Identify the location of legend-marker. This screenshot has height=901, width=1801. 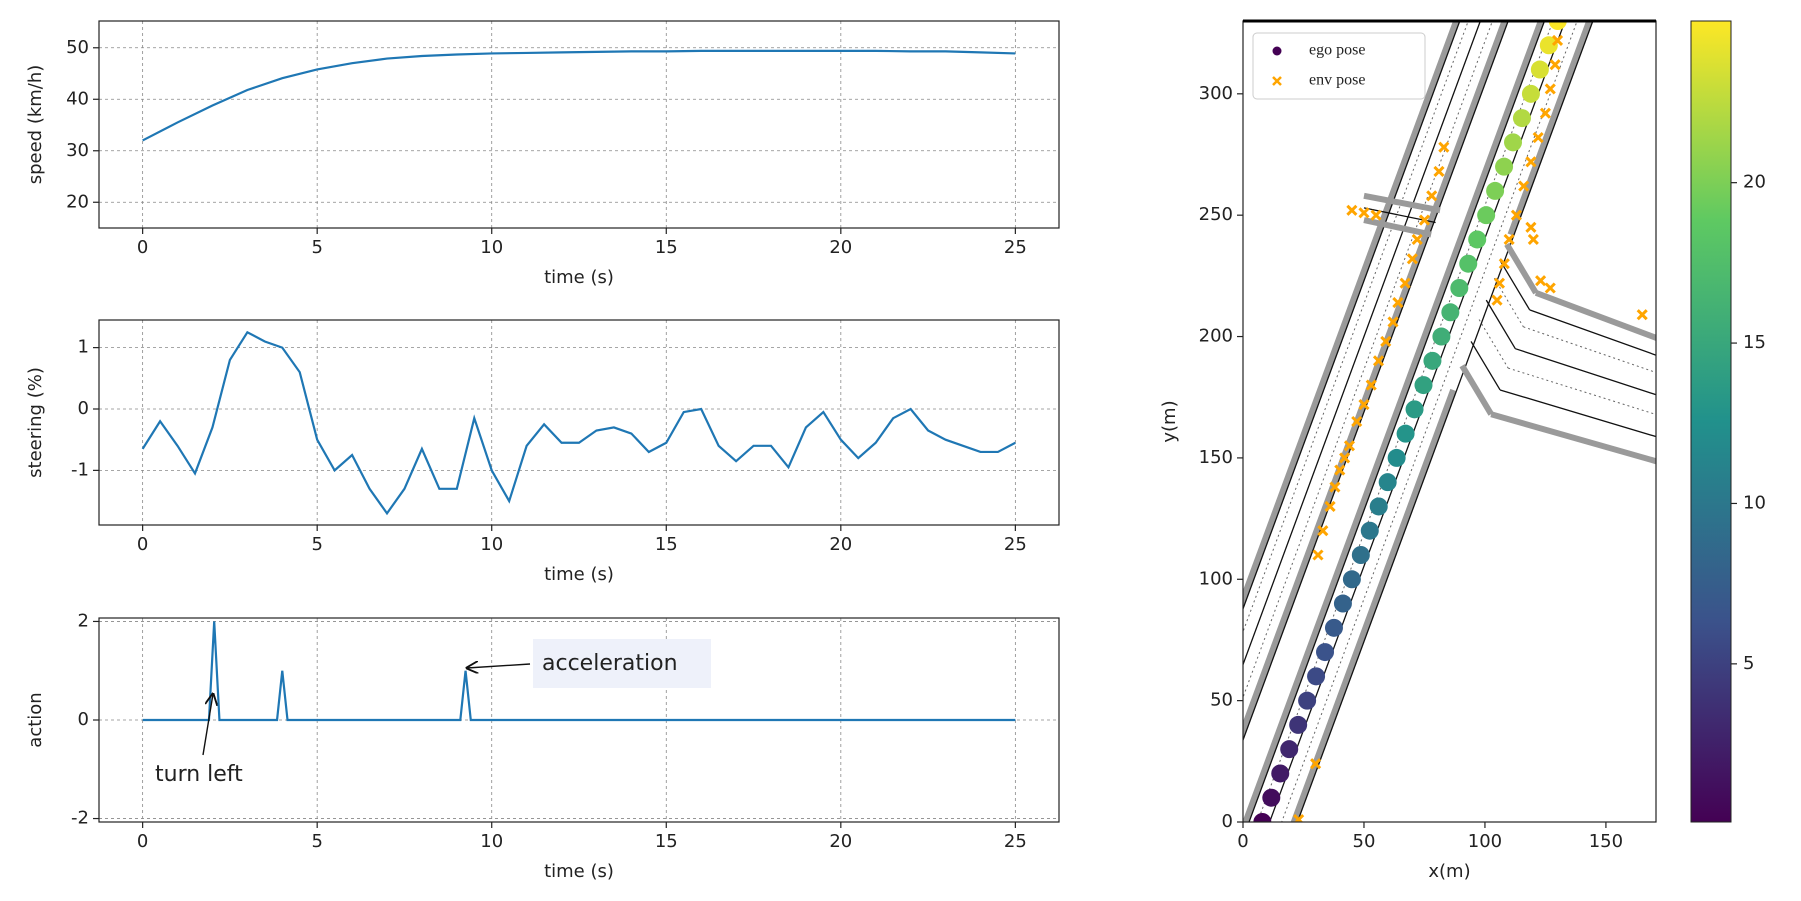
(1277, 81).